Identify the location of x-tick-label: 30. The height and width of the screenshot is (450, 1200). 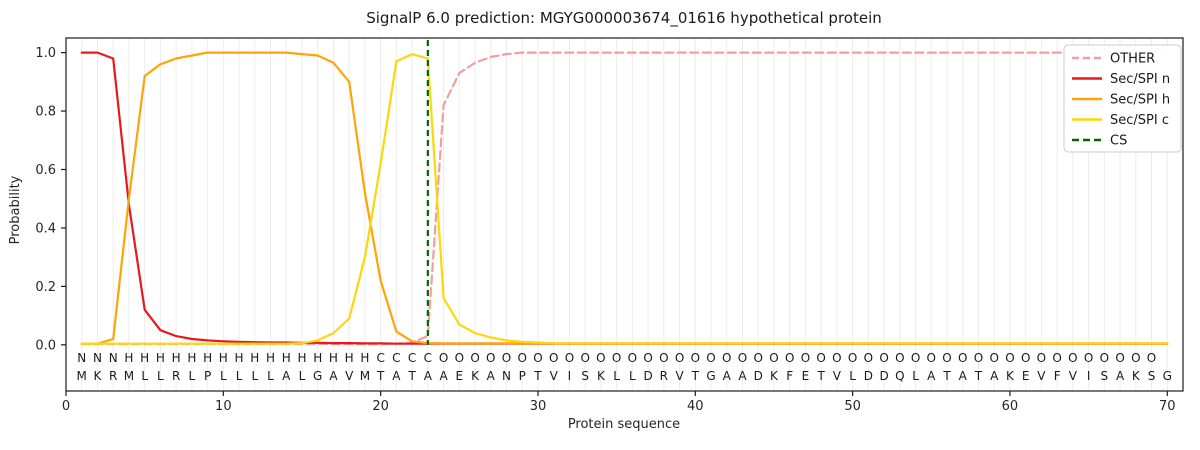
(538, 406).